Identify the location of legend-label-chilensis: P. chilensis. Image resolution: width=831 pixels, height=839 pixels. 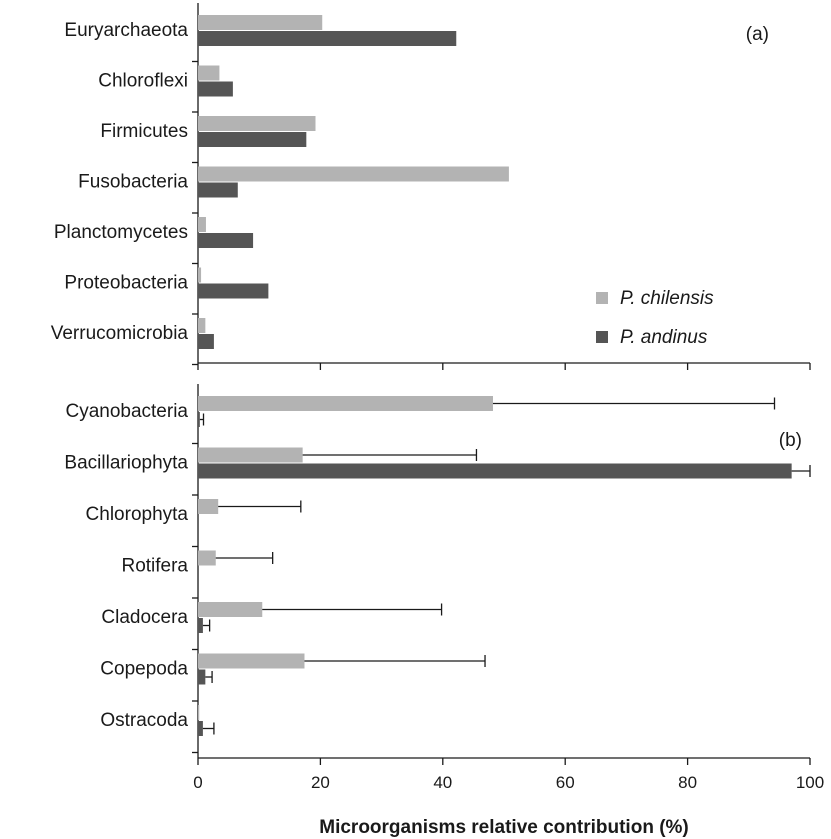
(667, 298).